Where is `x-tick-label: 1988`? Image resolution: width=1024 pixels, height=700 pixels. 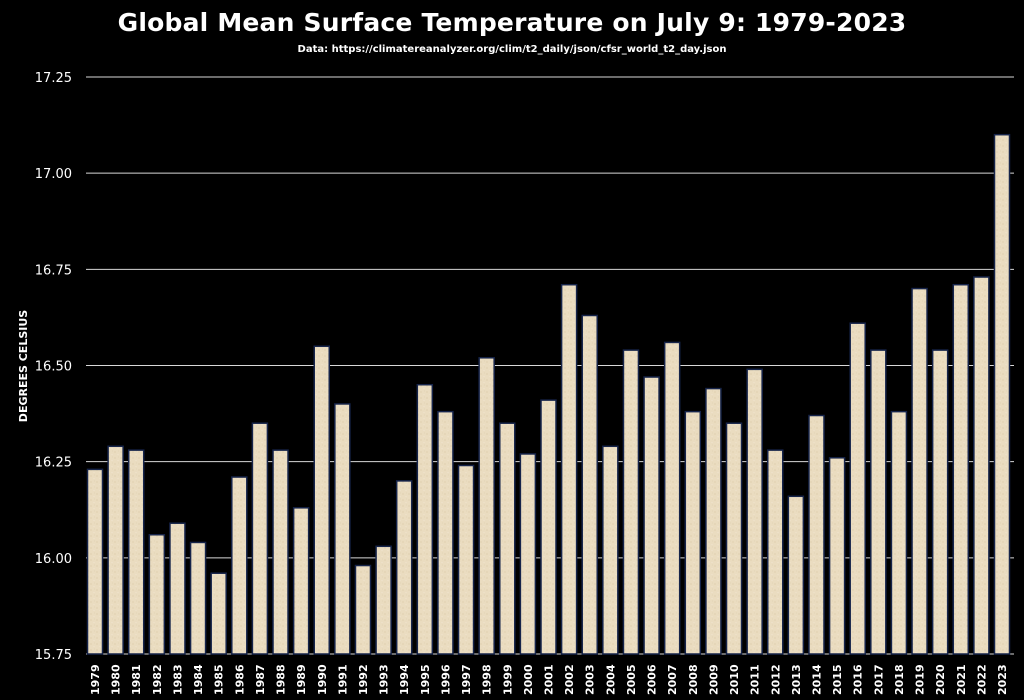 x-tick-label: 1988 is located at coordinates (281, 679).